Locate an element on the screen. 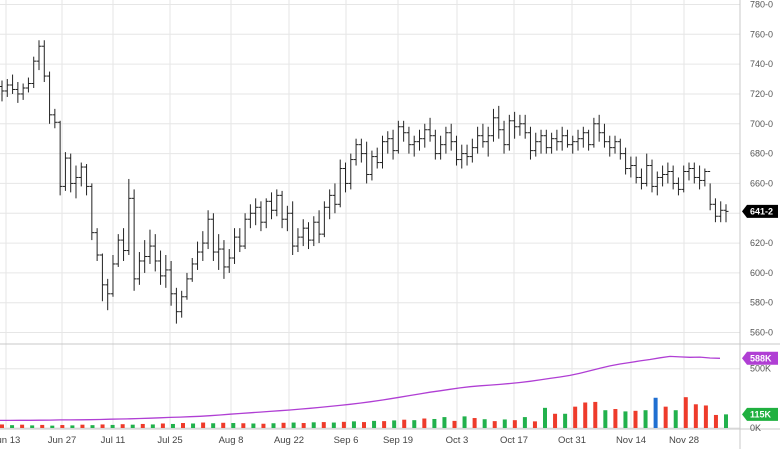 This screenshot has height=449, width=780. date-tick-label: Sep 19 is located at coordinates (398, 440).